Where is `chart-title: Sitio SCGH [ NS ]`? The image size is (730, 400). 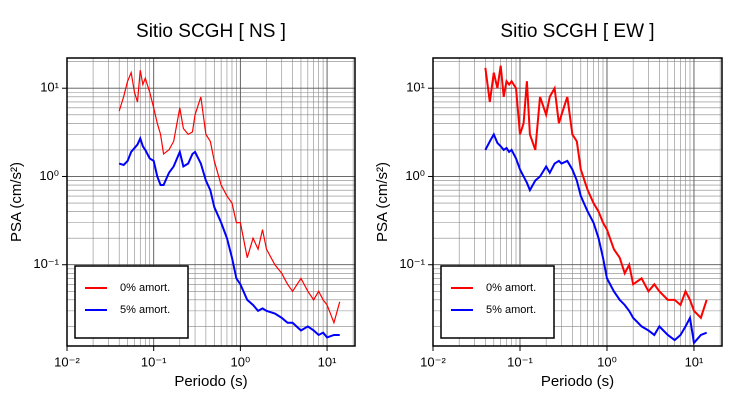 chart-title: Sitio SCGH [ NS ] is located at coordinates (211, 31).